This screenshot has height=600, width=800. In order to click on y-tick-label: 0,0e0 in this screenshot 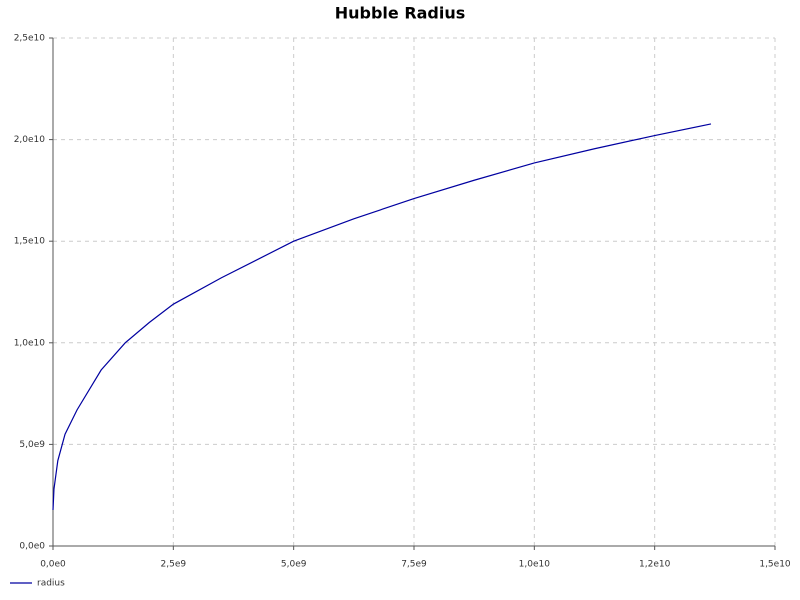, I will do `click(32, 547)`.